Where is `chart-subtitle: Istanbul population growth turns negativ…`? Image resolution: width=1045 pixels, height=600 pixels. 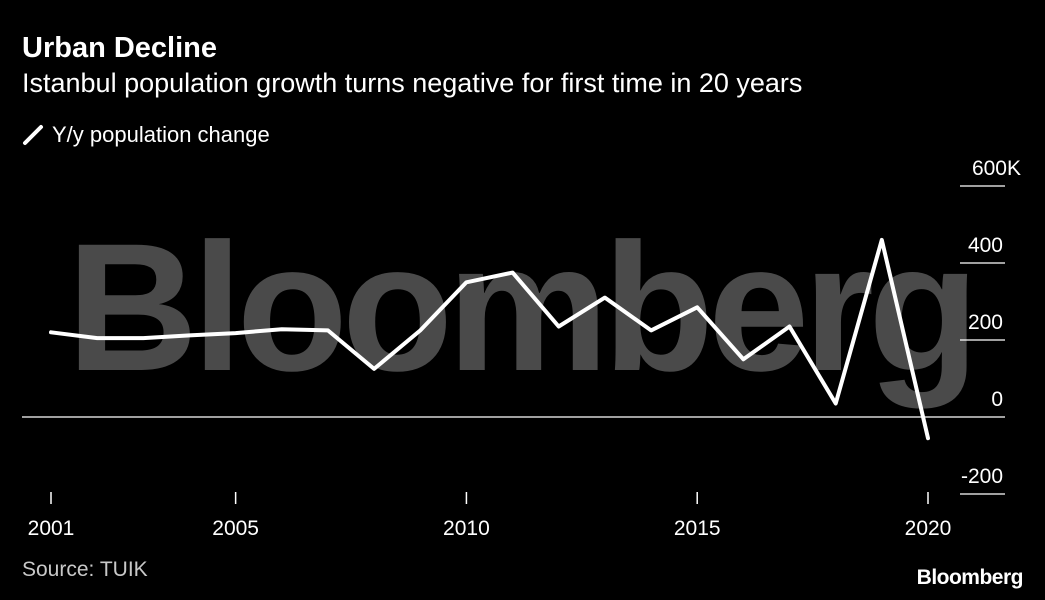
chart-subtitle: Istanbul population growth turns negativ… is located at coordinates (412, 83).